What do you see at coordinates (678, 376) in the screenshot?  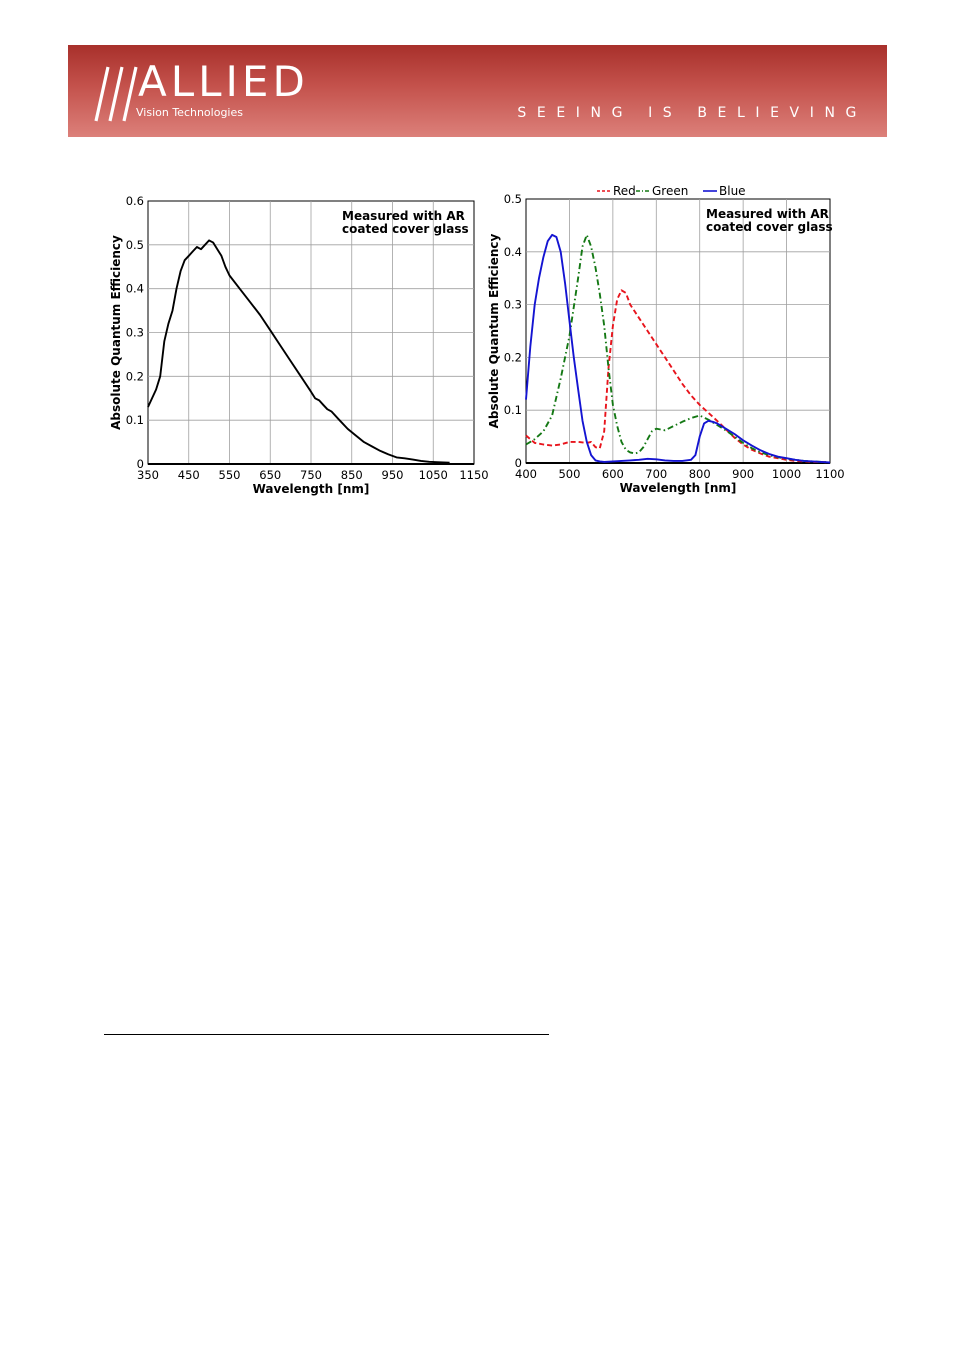 I see `series-line-red` at bounding box center [678, 376].